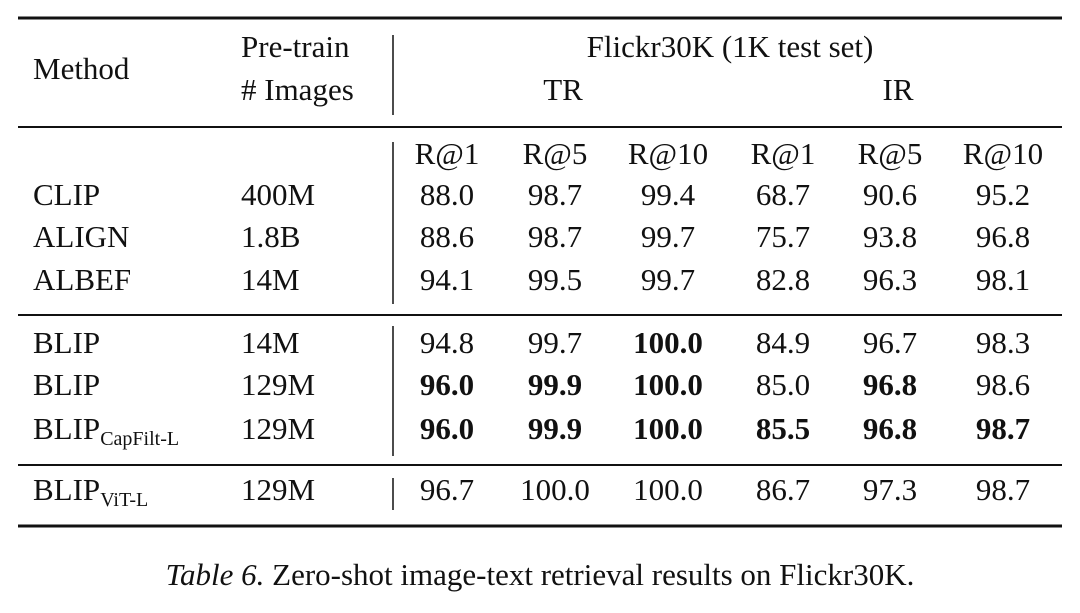  What do you see at coordinates (139, 439) in the screenshot?
I see `method-subscript: CapFilt-L` at bounding box center [139, 439].